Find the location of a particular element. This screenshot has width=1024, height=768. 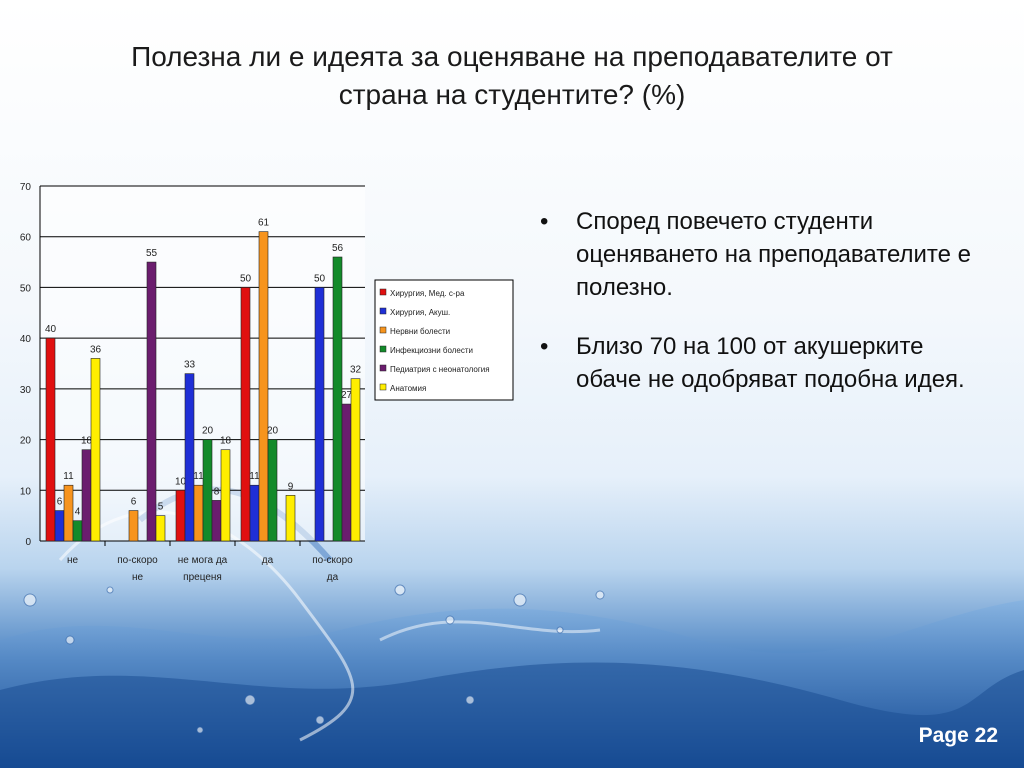

page-number: Page 22 is located at coordinates (958, 735).